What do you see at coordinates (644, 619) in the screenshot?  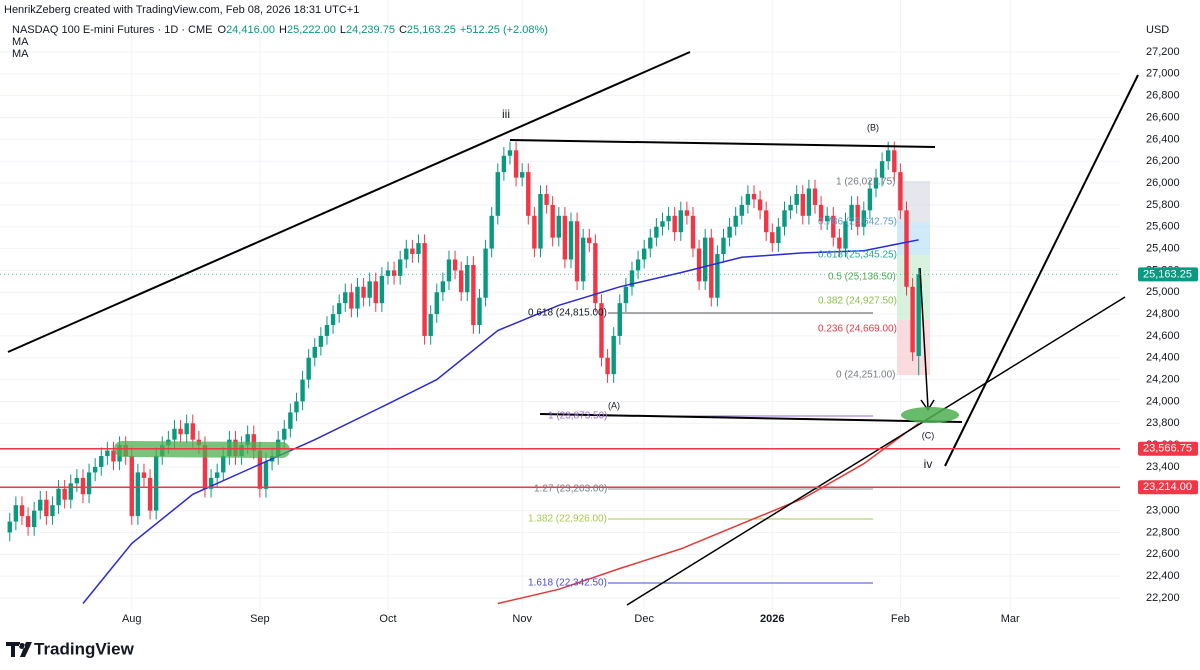 I see `x-tick-label: Dec` at bounding box center [644, 619].